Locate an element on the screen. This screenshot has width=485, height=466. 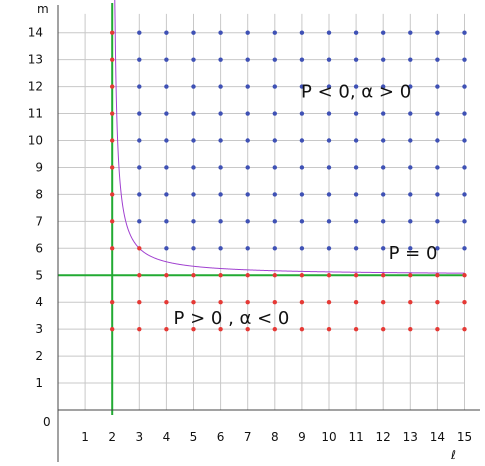
point-l2-m13 is located at coordinates (112, 59).